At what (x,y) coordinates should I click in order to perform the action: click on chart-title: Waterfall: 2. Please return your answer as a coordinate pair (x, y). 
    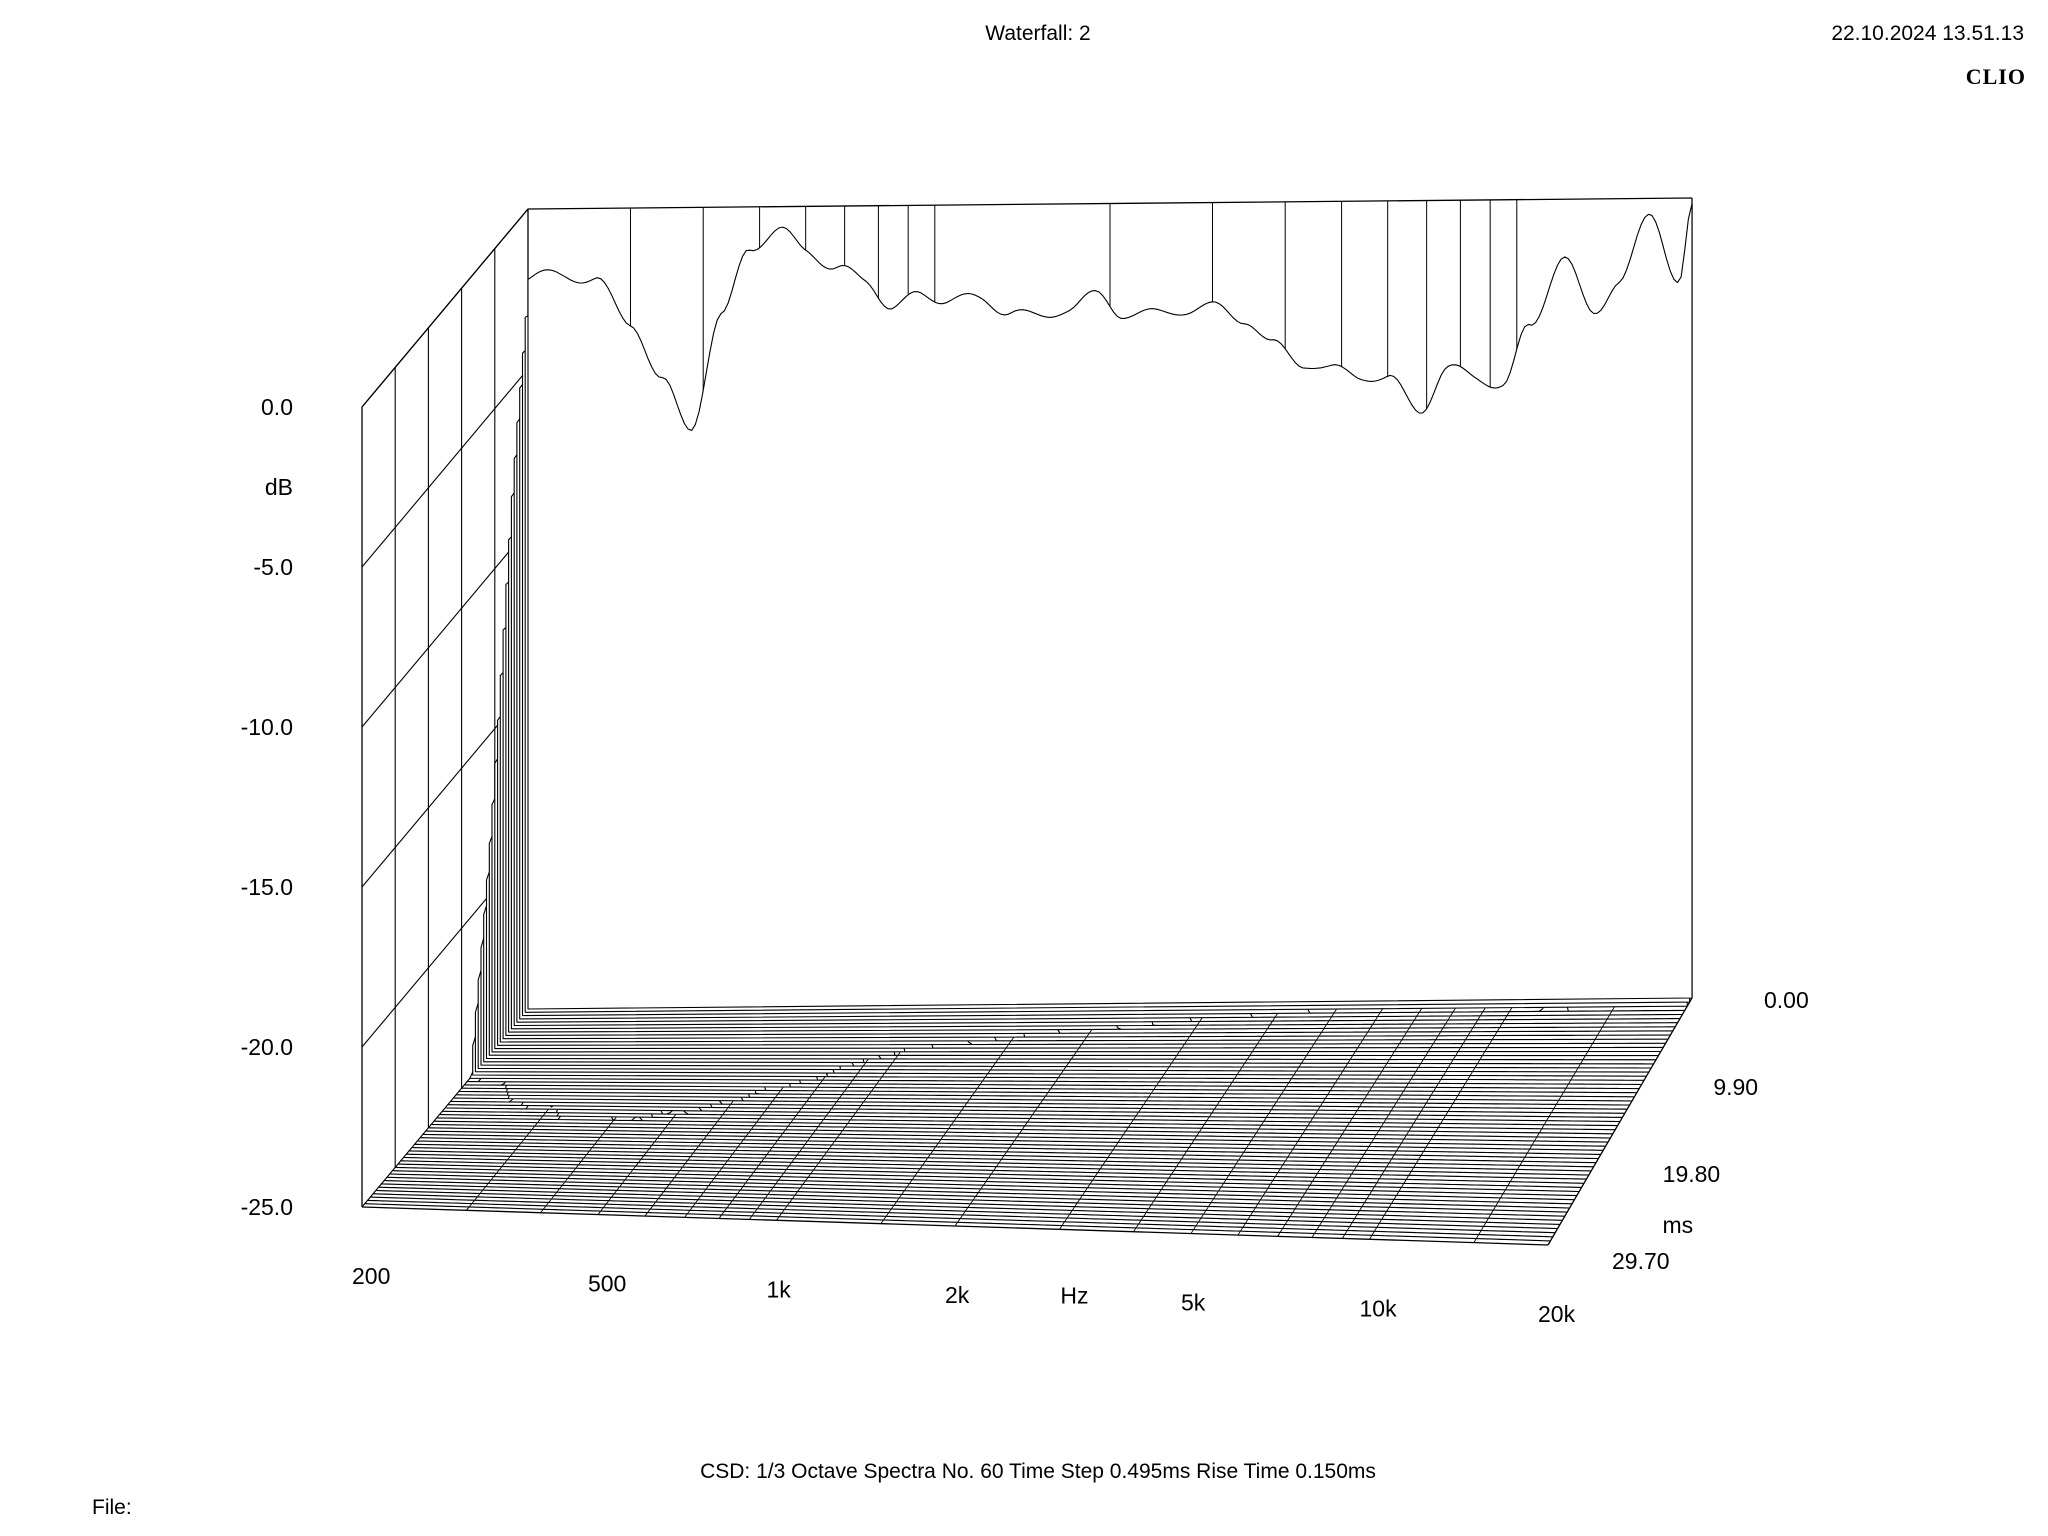
    Looking at the image, I should click on (1038, 33).